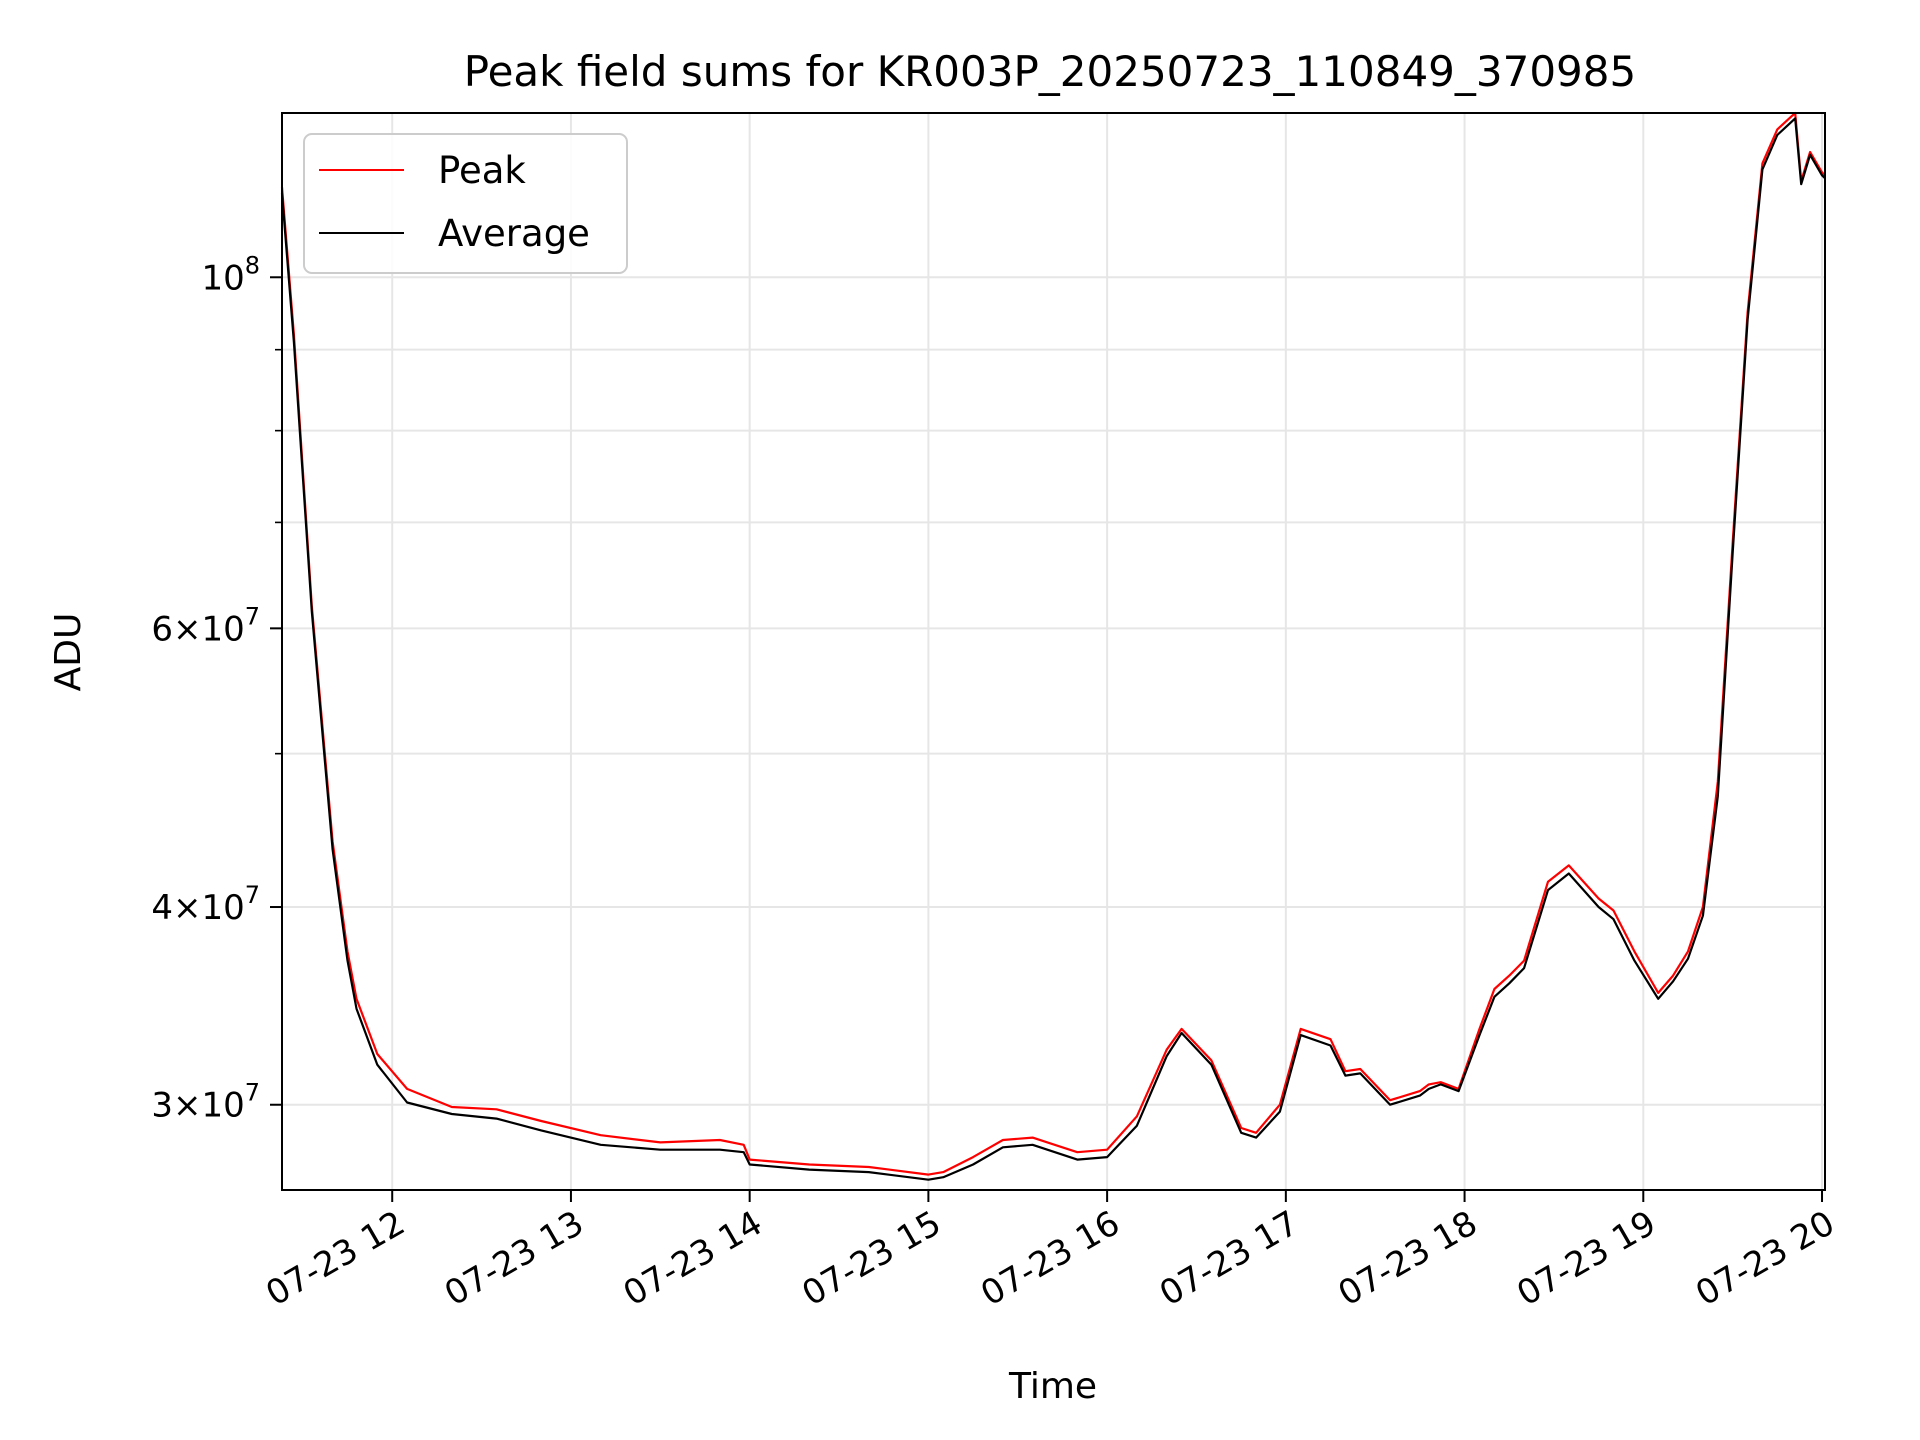  Describe the element at coordinates (514, 233) in the screenshot. I see `legend-average-label: Average` at that location.